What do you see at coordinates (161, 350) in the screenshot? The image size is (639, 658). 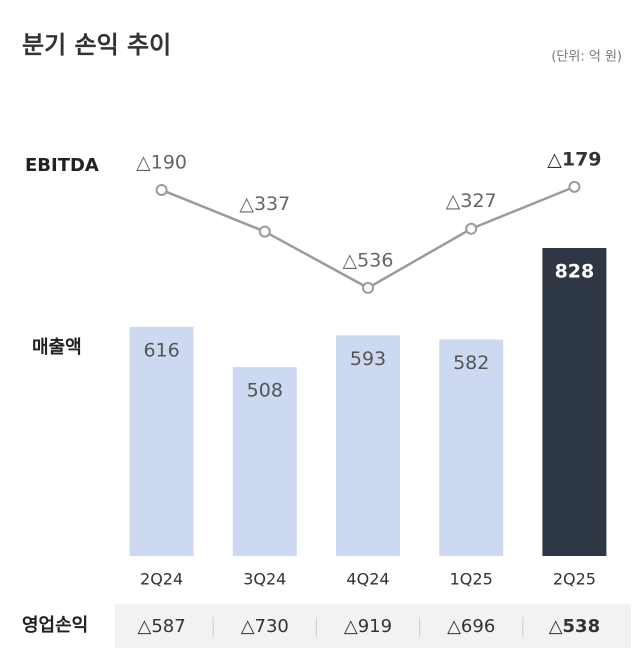 I see `bar-label: 616` at bounding box center [161, 350].